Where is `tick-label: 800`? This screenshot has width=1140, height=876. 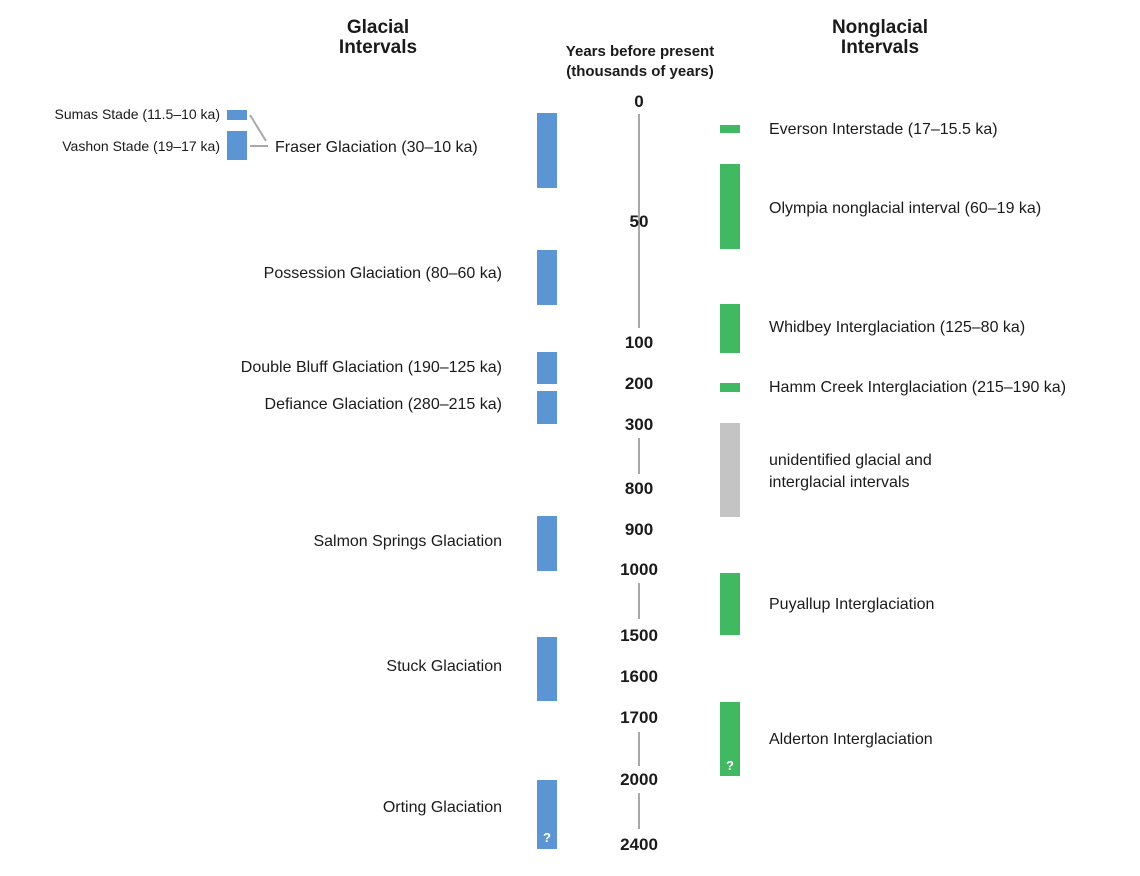
tick-label: 800 is located at coordinates (639, 488).